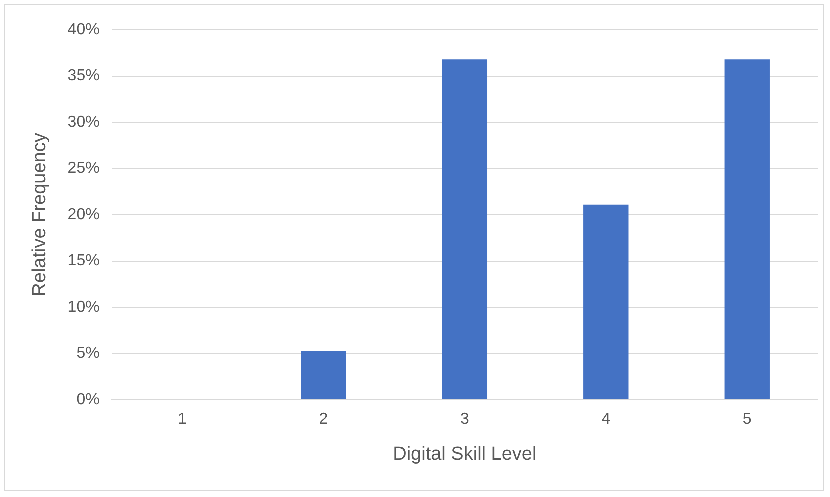 The image size is (830, 497). I want to click on y-tick-label: 10%, so click(84, 307).